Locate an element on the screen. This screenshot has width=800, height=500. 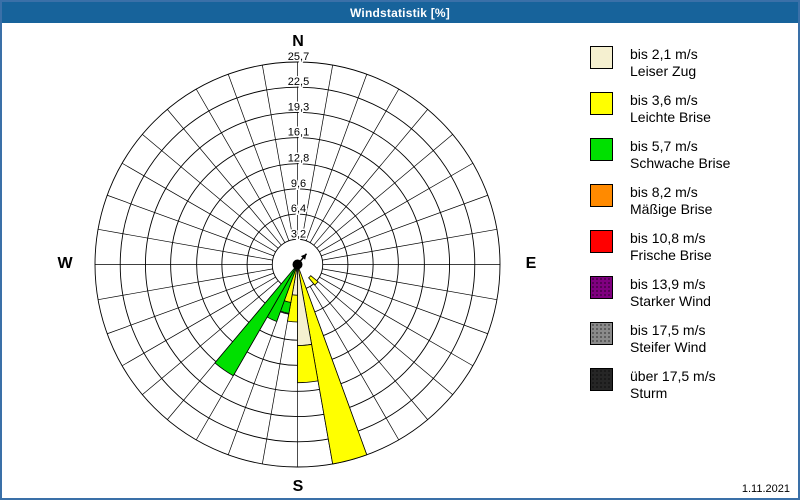
legend-item-text: bis 10,8 m/s Frische Brise is located at coordinates (671, 247).